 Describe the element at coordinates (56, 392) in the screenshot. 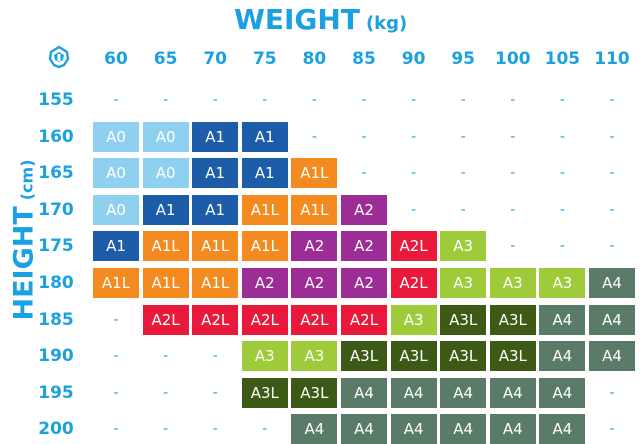

I see `row-header-195: 195` at that location.